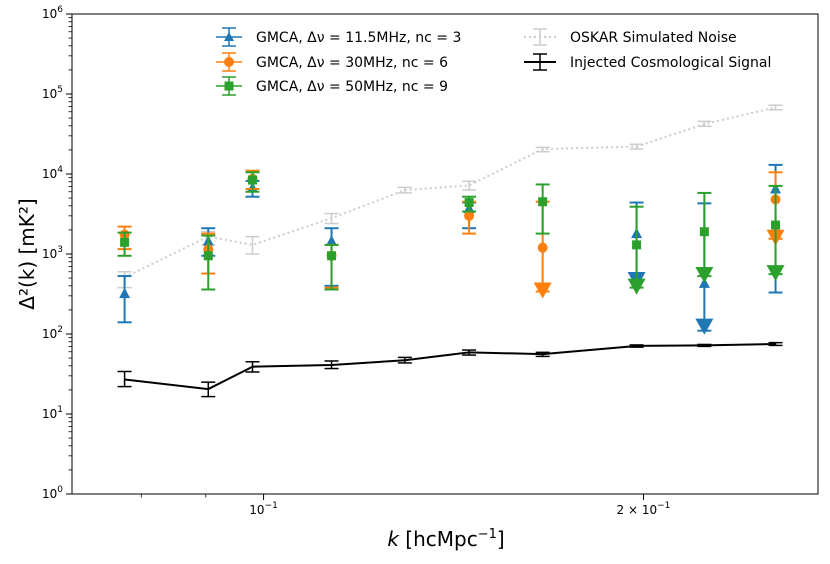 The height and width of the screenshot is (564, 830). I want to click on x-tick-label: 10−1, so click(263, 509).